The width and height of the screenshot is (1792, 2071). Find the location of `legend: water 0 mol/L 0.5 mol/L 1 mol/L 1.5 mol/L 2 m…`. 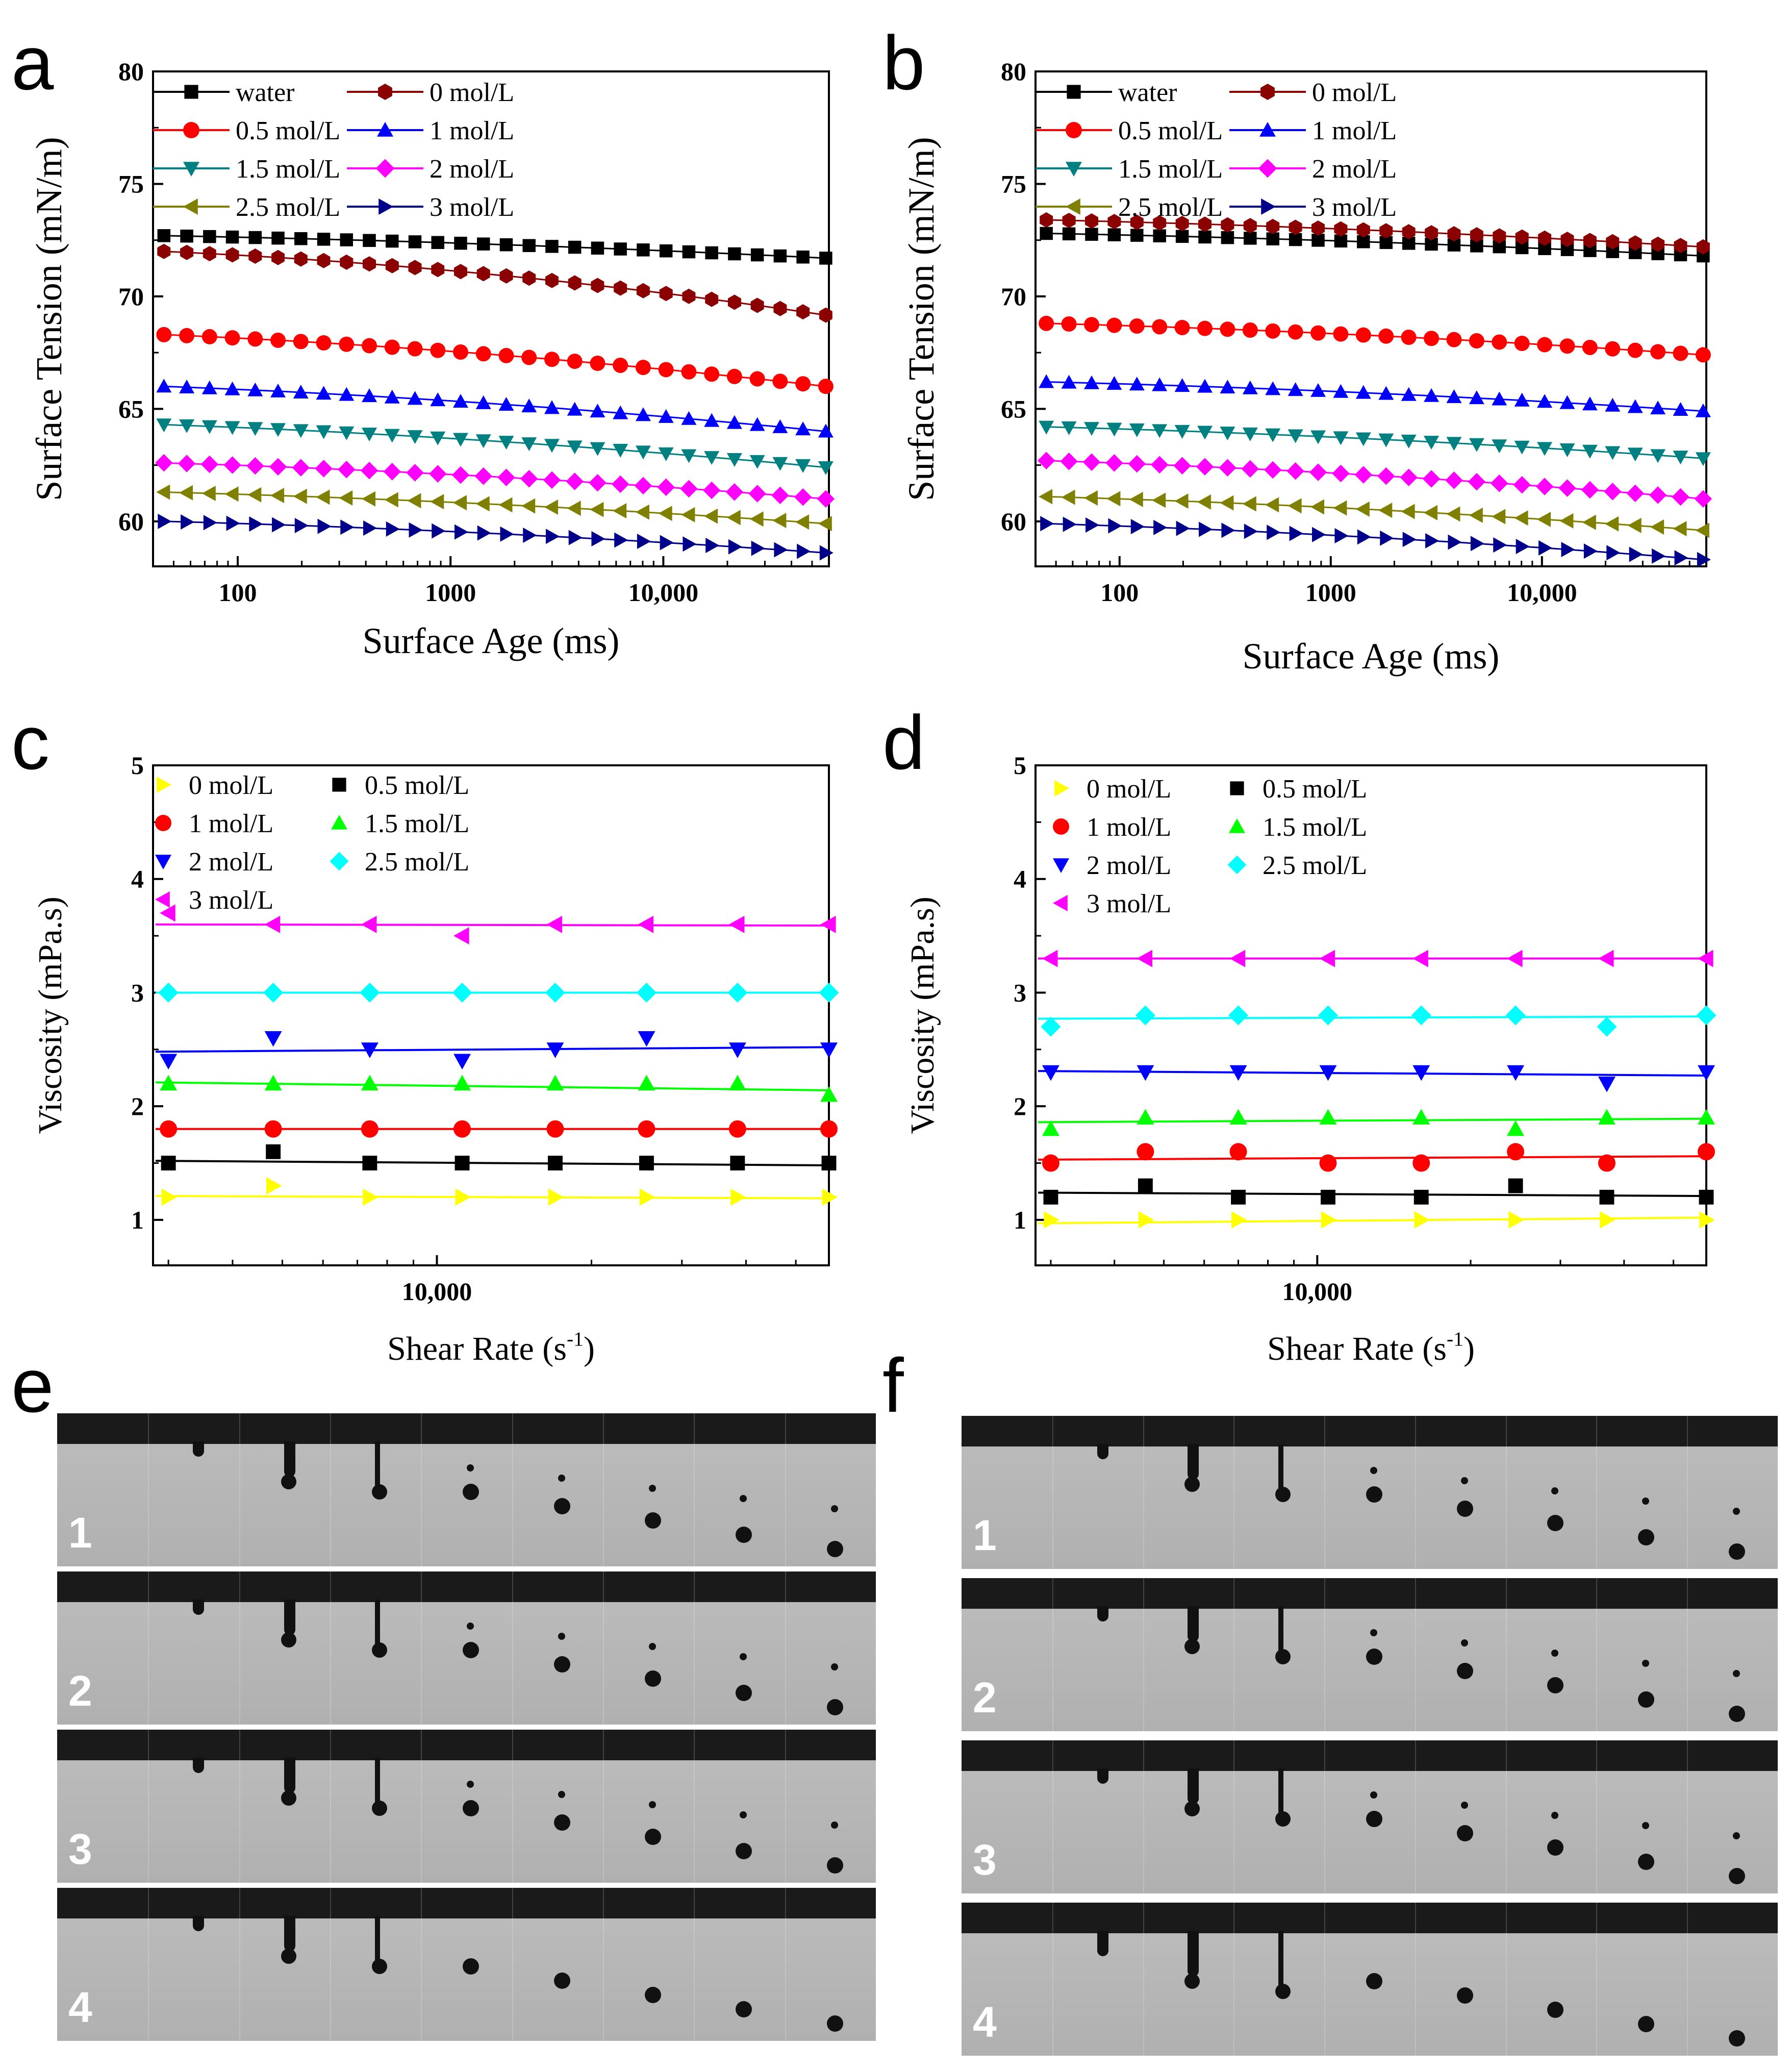

legend: water 0 mol/L 0.5 mol/L 1 mol/L 1.5 mol/L 2 m… is located at coordinates (1216, 150).